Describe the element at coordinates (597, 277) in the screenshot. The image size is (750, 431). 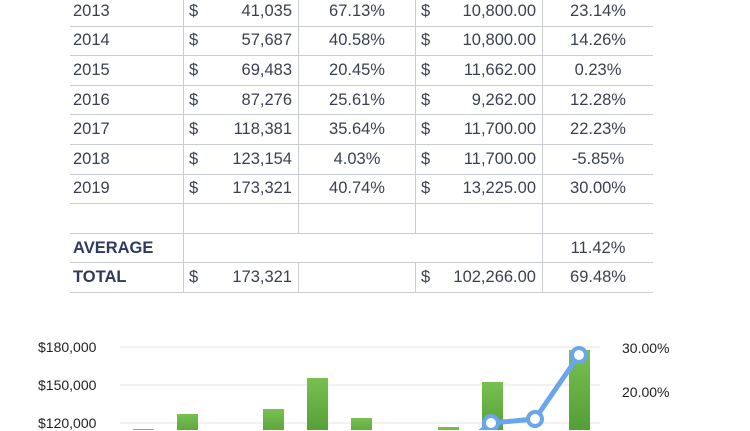
I see `total-pct: 69.48%` at that location.